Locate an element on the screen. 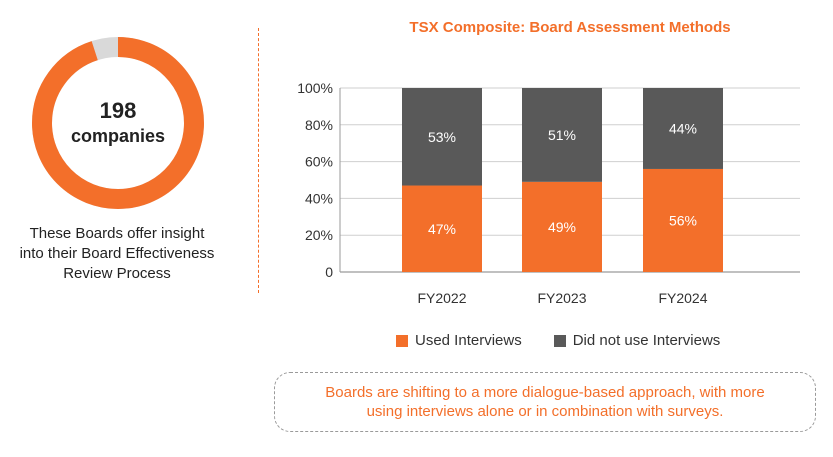 This screenshot has height=457, width=833. legend-label: Used Interviews is located at coordinates (468, 340).